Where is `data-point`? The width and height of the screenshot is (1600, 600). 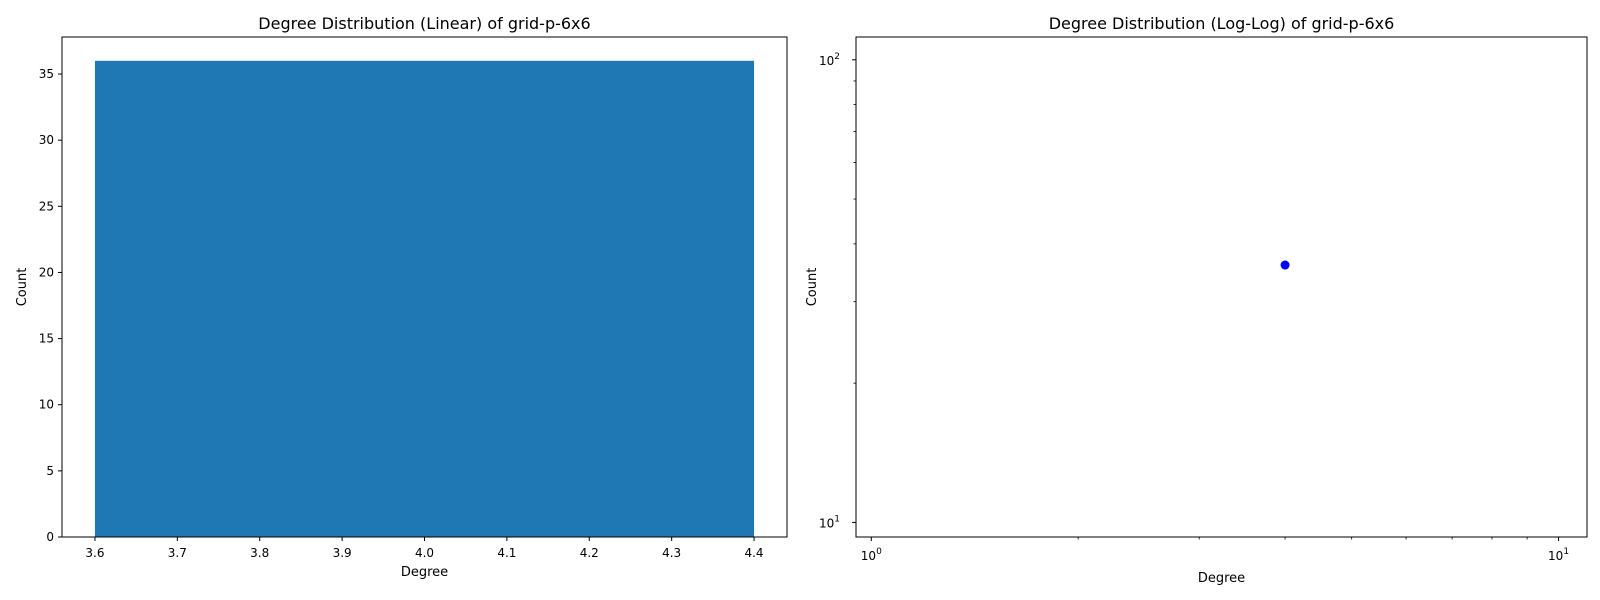 data-point is located at coordinates (1285, 265).